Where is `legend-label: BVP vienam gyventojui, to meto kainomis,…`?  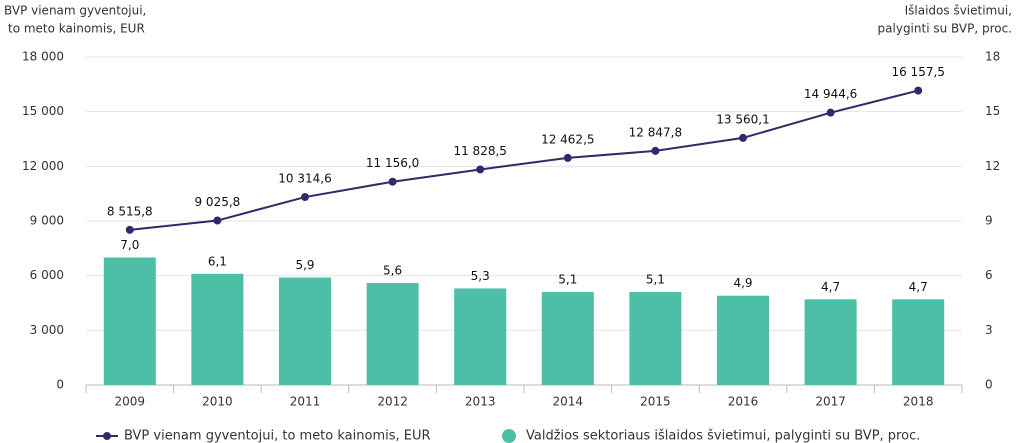
legend-label: BVP vienam gyventojui, to meto kainomis,… is located at coordinates (277, 436).